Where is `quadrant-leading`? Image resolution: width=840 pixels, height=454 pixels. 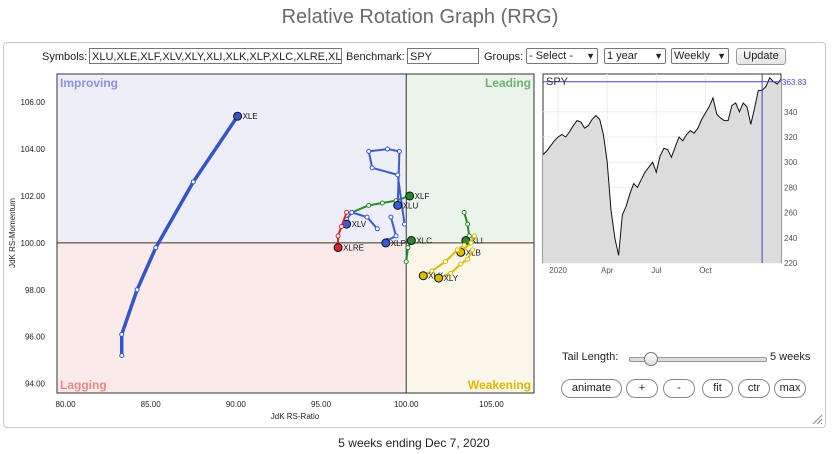 quadrant-leading is located at coordinates (470, 157).